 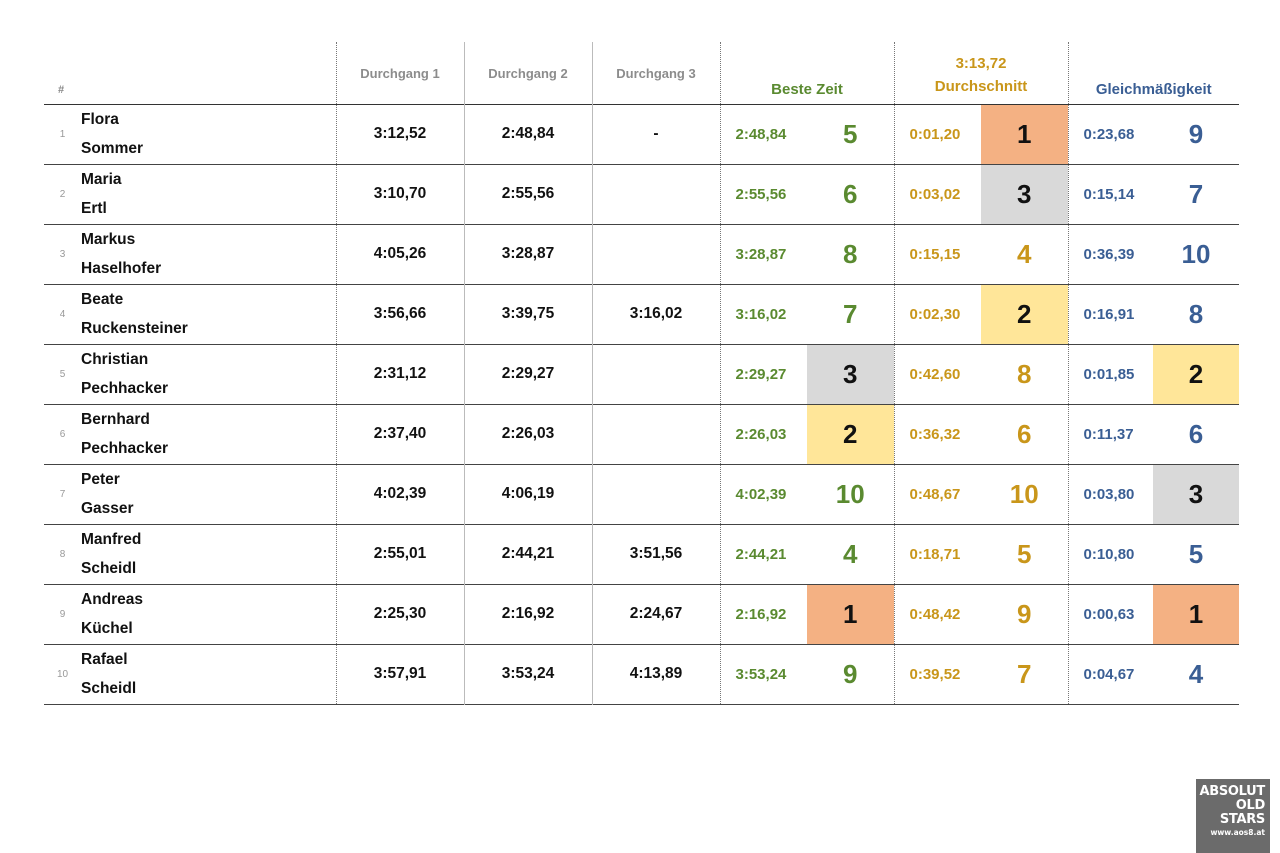 What do you see at coordinates (1024, 134) in the screenshot?
I see `average-rank: 1` at bounding box center [1024, 134].